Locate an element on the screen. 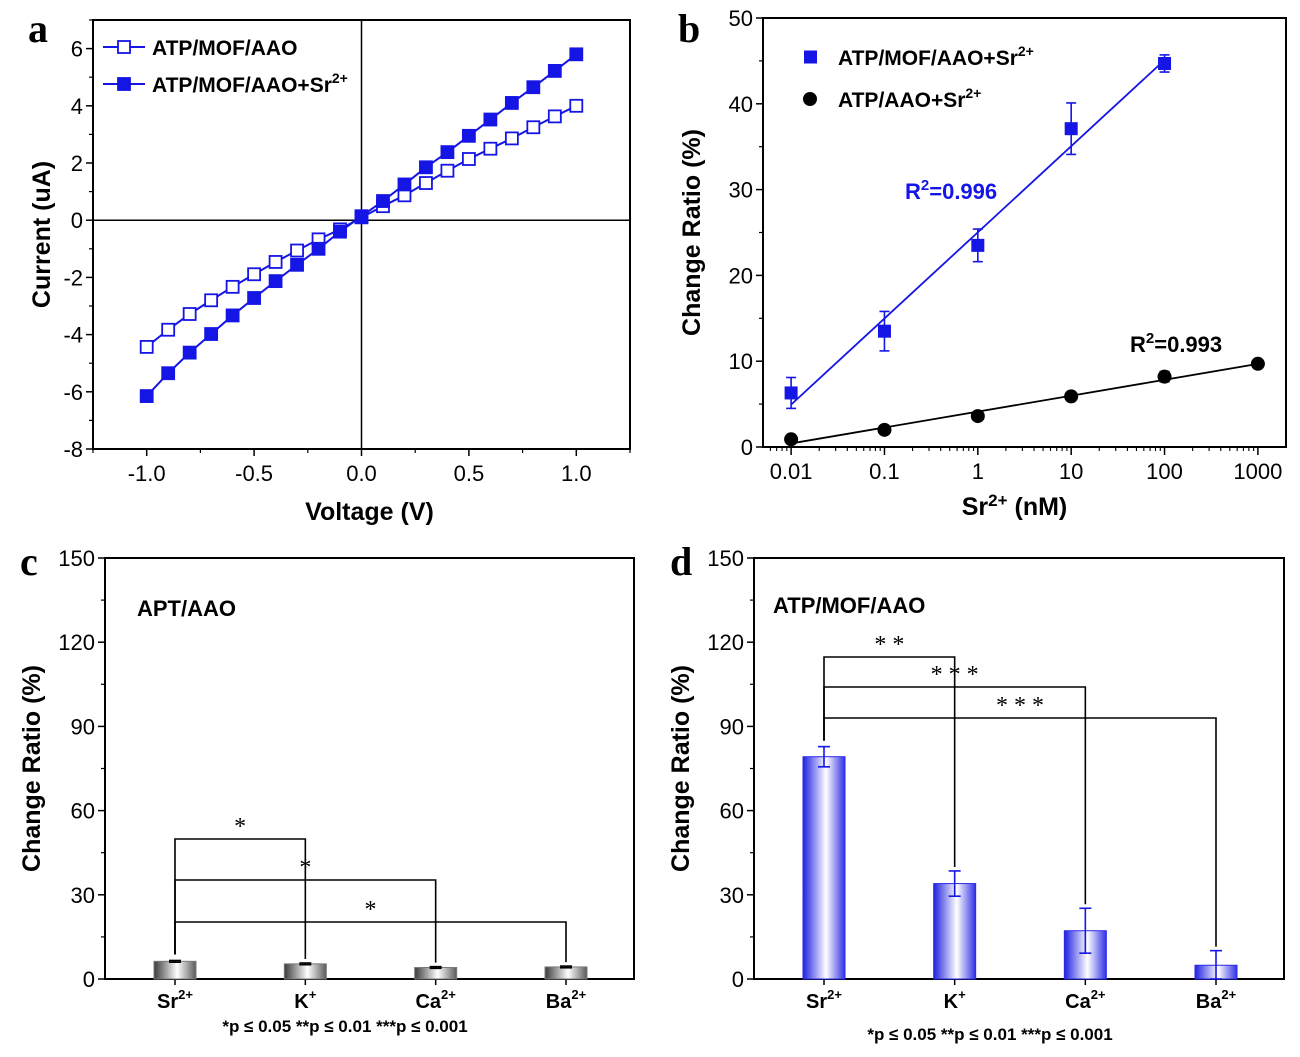  category-label: Ba2+ is located at coordinates (566, 1000).